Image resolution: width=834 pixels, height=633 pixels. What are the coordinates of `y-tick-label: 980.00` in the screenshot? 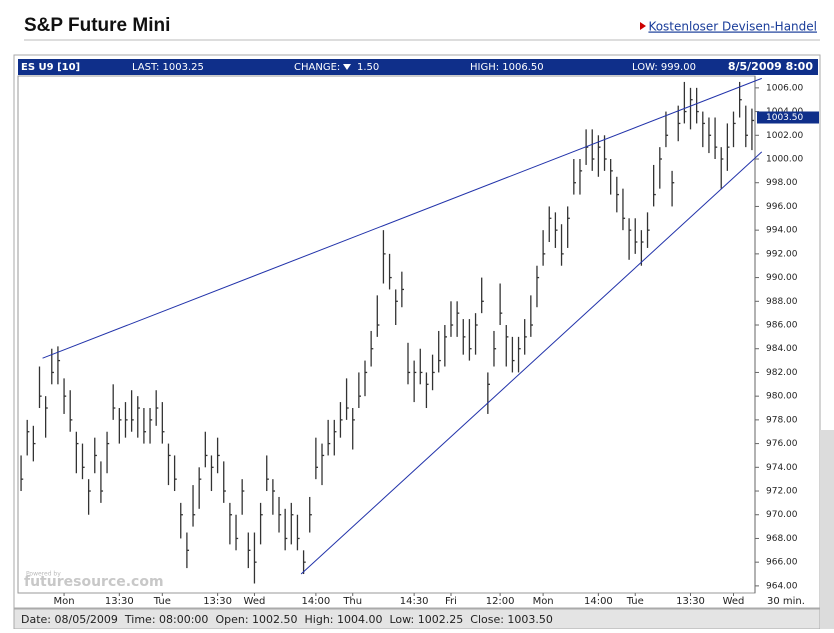 It's located at (782, 397).